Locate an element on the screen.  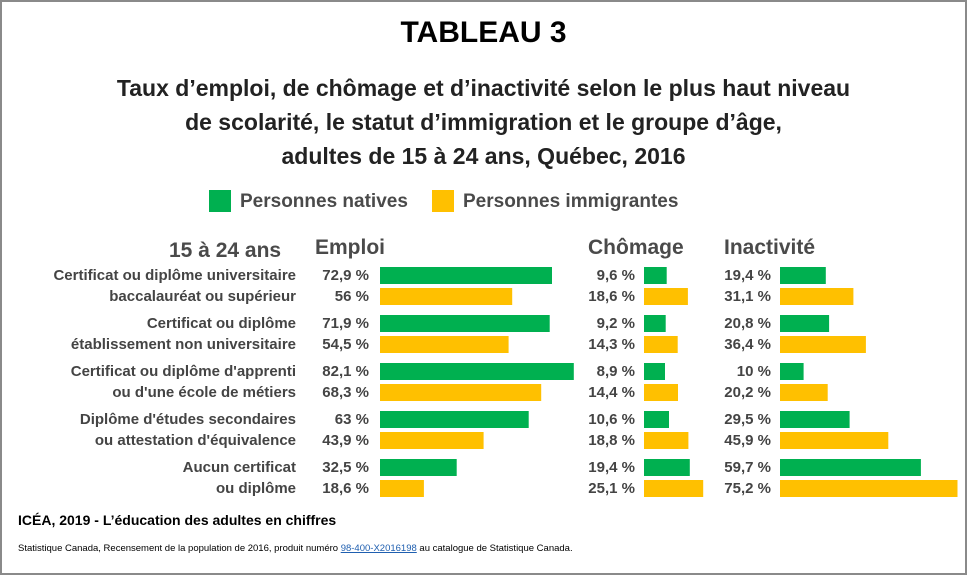
data-label: 9,6 % is located at coordinates (616, 275).